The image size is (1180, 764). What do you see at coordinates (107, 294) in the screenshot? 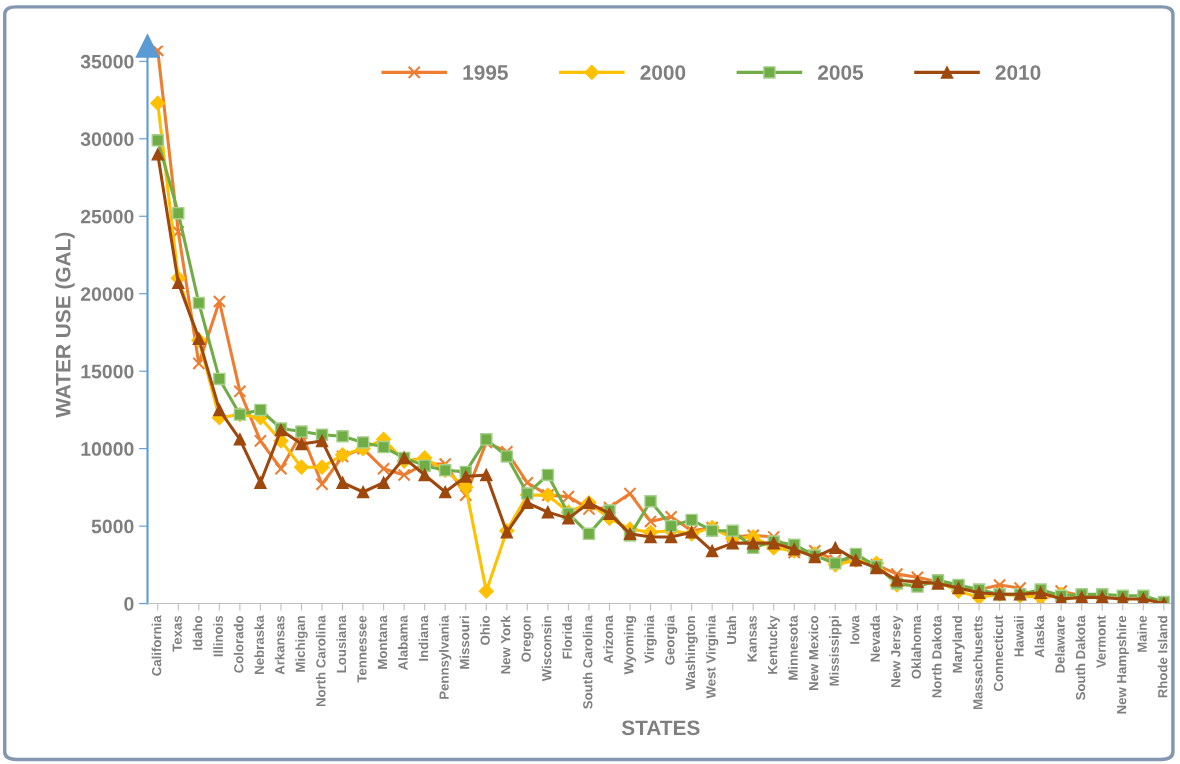
I see `y-tick-label: 20000` at bounding box center [107, 294].